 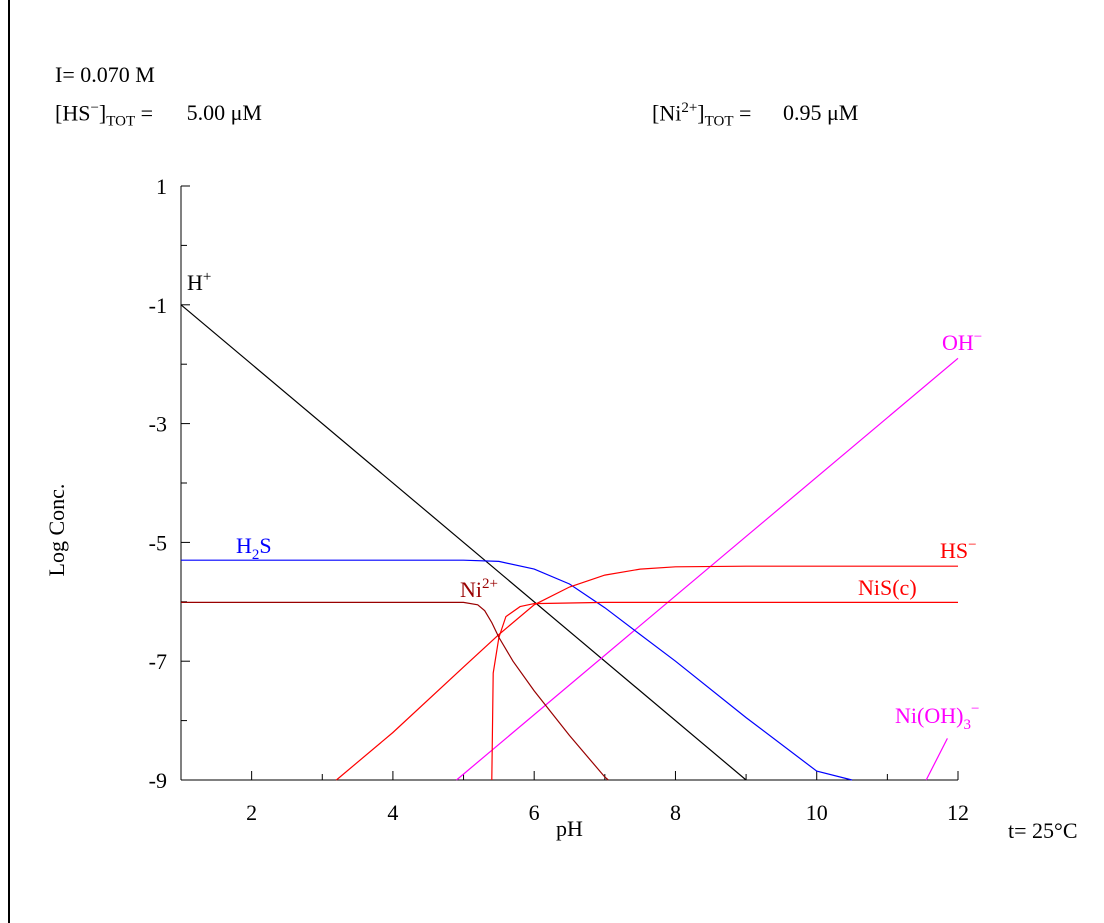 I want to click on series-label-oh: OH−, so click(x=962, y=342).